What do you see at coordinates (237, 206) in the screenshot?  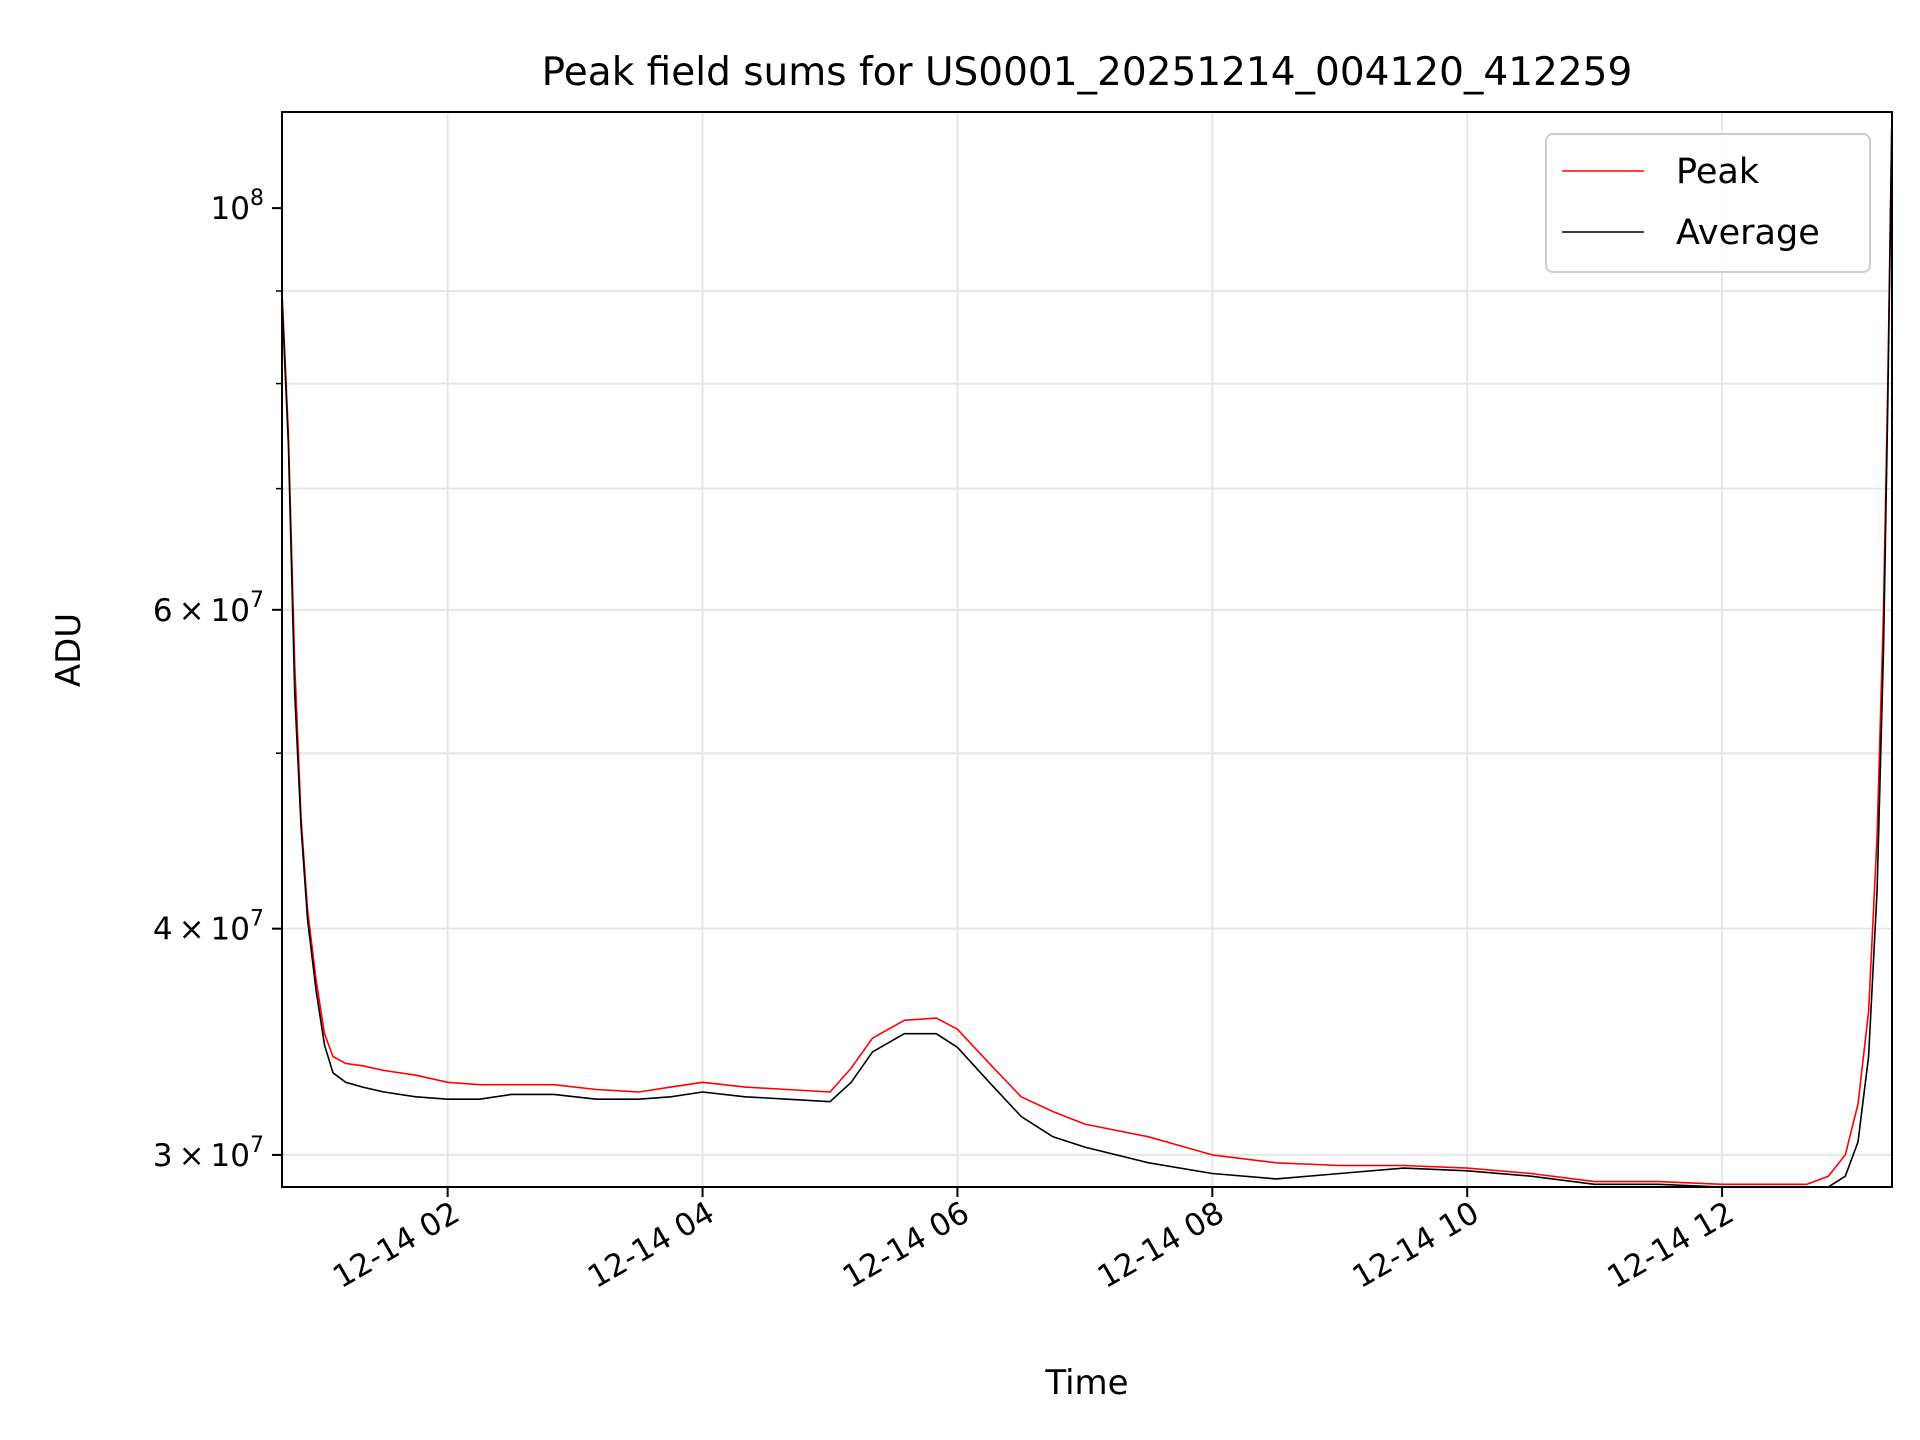 I see `y-tick-label: 108` at bounding box center [237, 206].